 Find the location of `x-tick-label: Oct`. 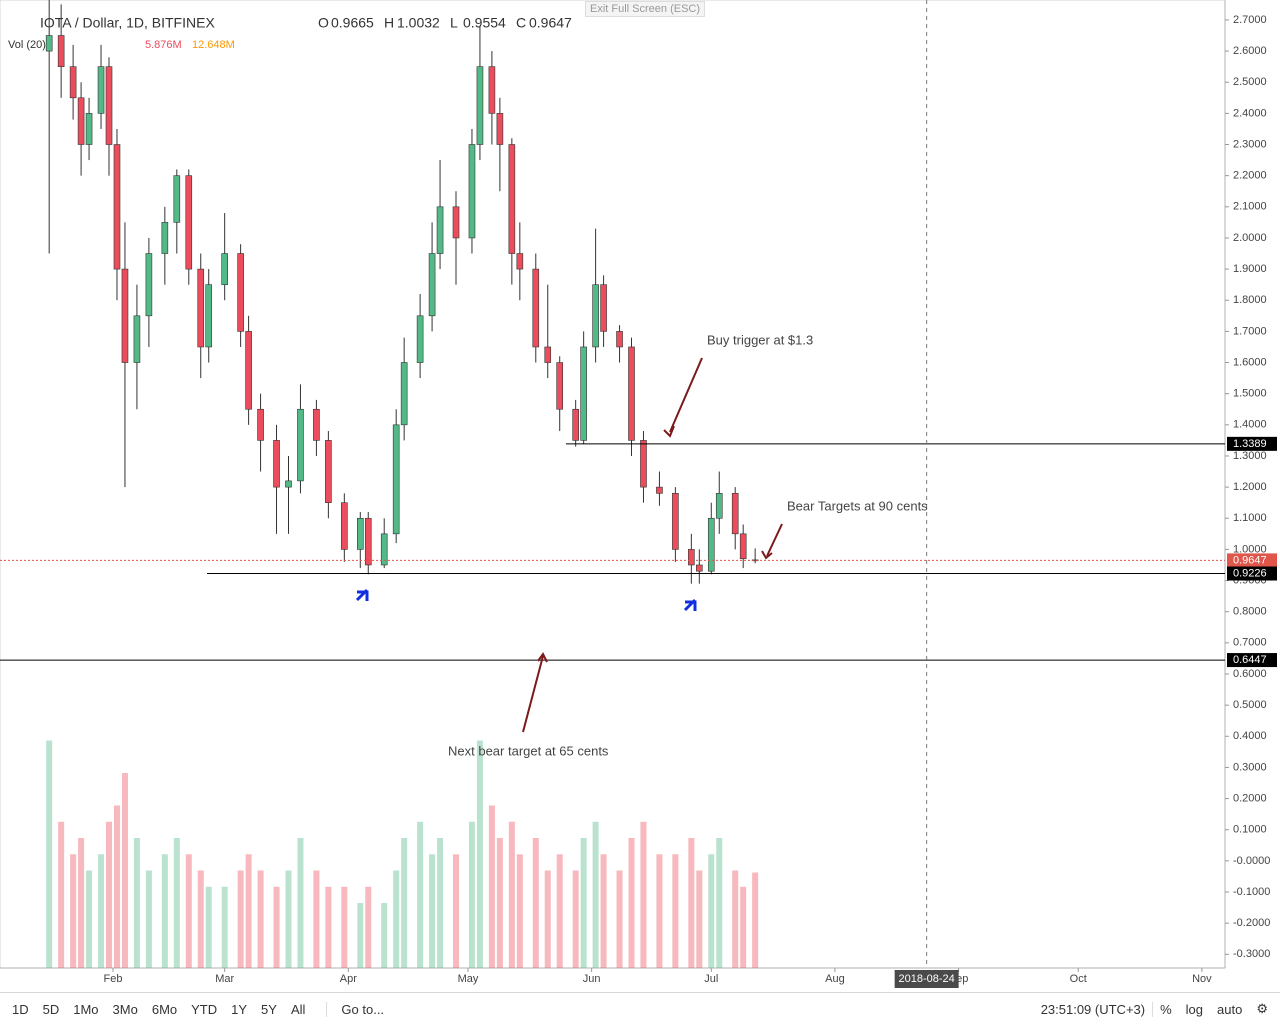

x-tick-label: Oct is located at coordinates (1078, 979).